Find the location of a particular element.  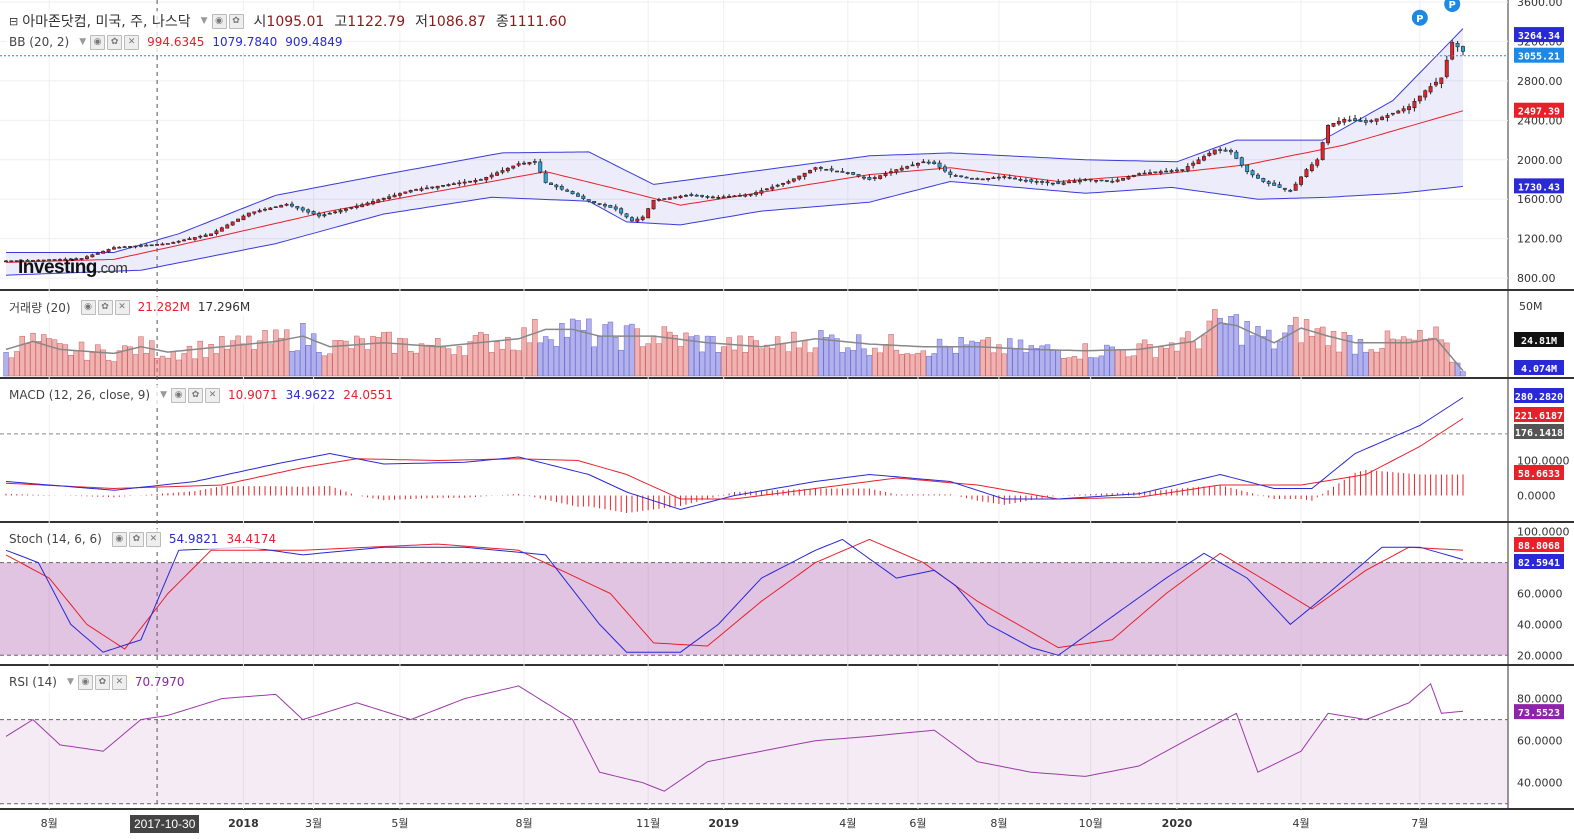

bb-legend-buttons: ◉ ✿ ✕ is located at coordinates (115, 42).